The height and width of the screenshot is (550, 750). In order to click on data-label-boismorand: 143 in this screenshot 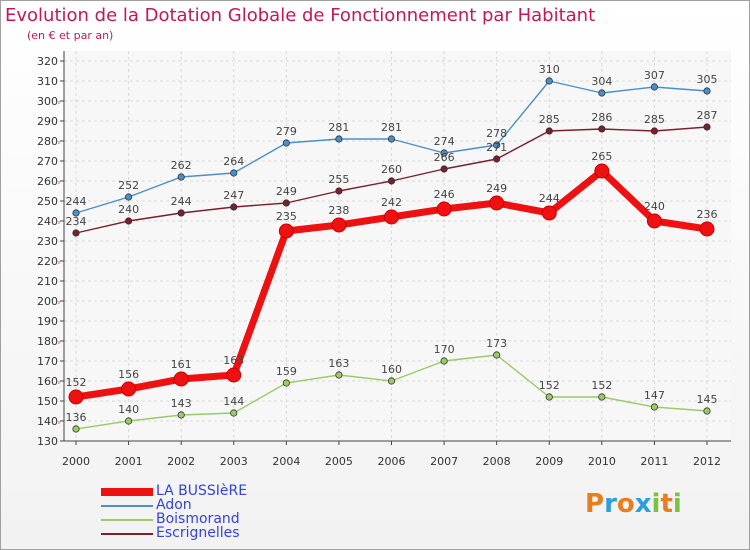, I will do `click(181, 403)`.